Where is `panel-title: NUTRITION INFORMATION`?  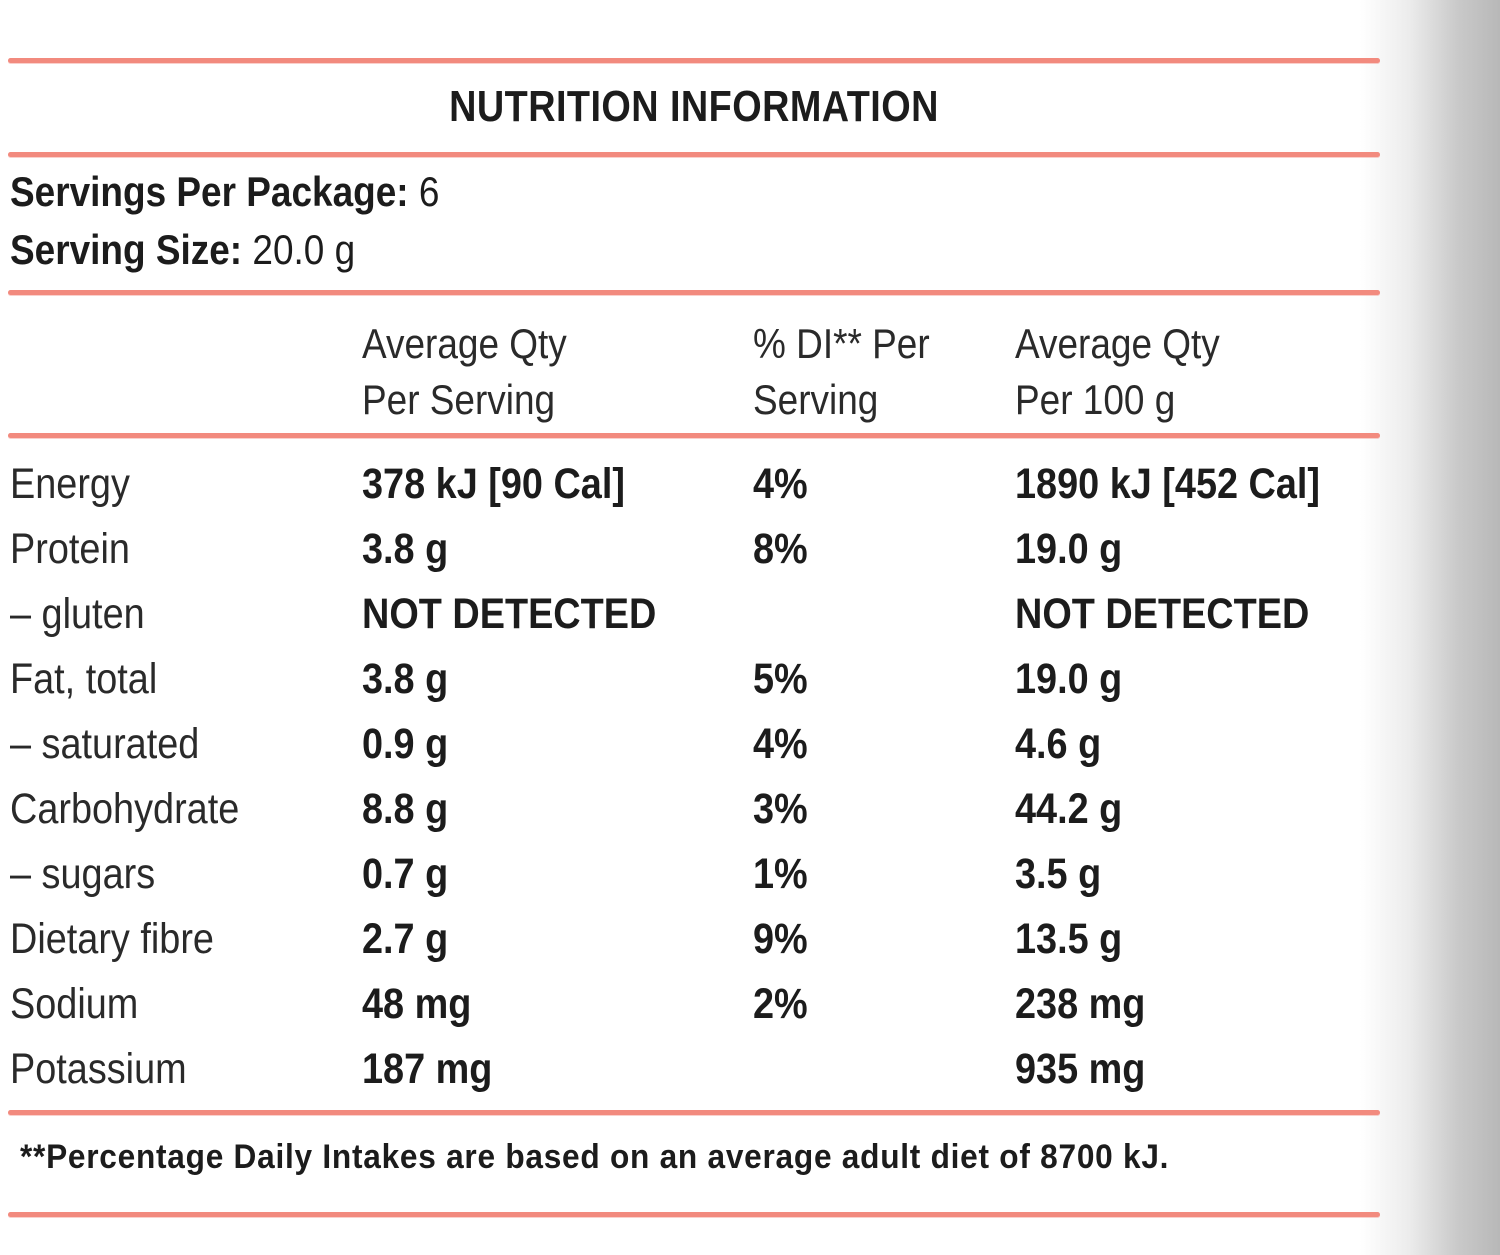
panel-title: NUTRITION INFORMATION is located at coordinates (694, 106).